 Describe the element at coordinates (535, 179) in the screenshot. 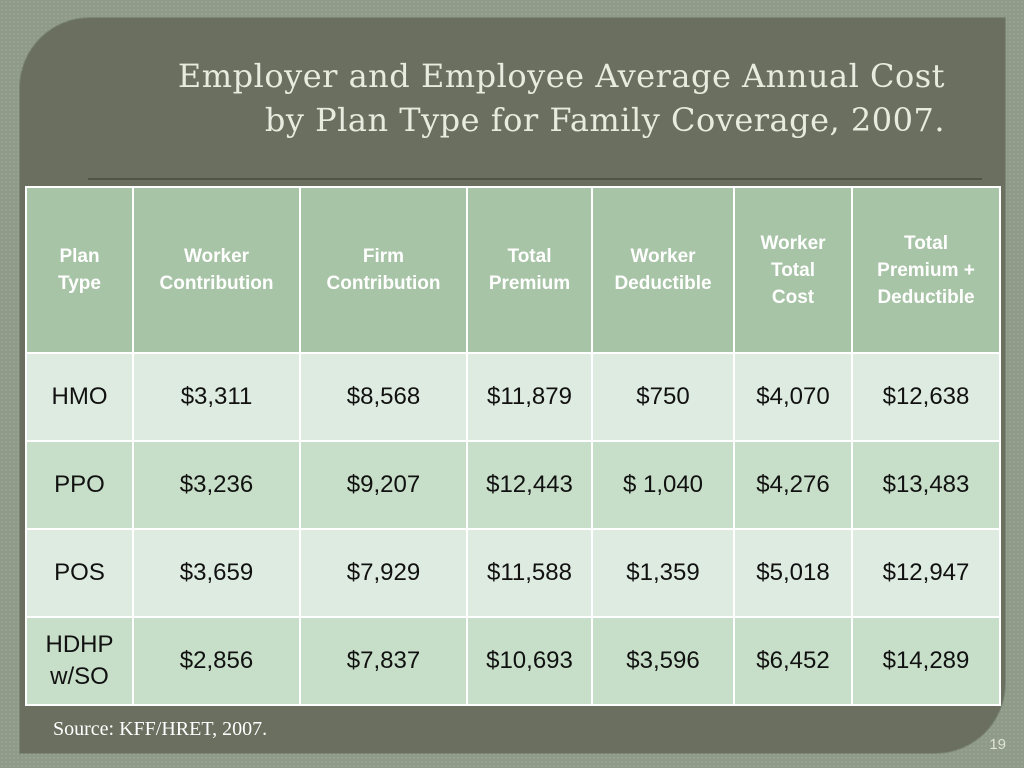

I see `title-divider` at that location.